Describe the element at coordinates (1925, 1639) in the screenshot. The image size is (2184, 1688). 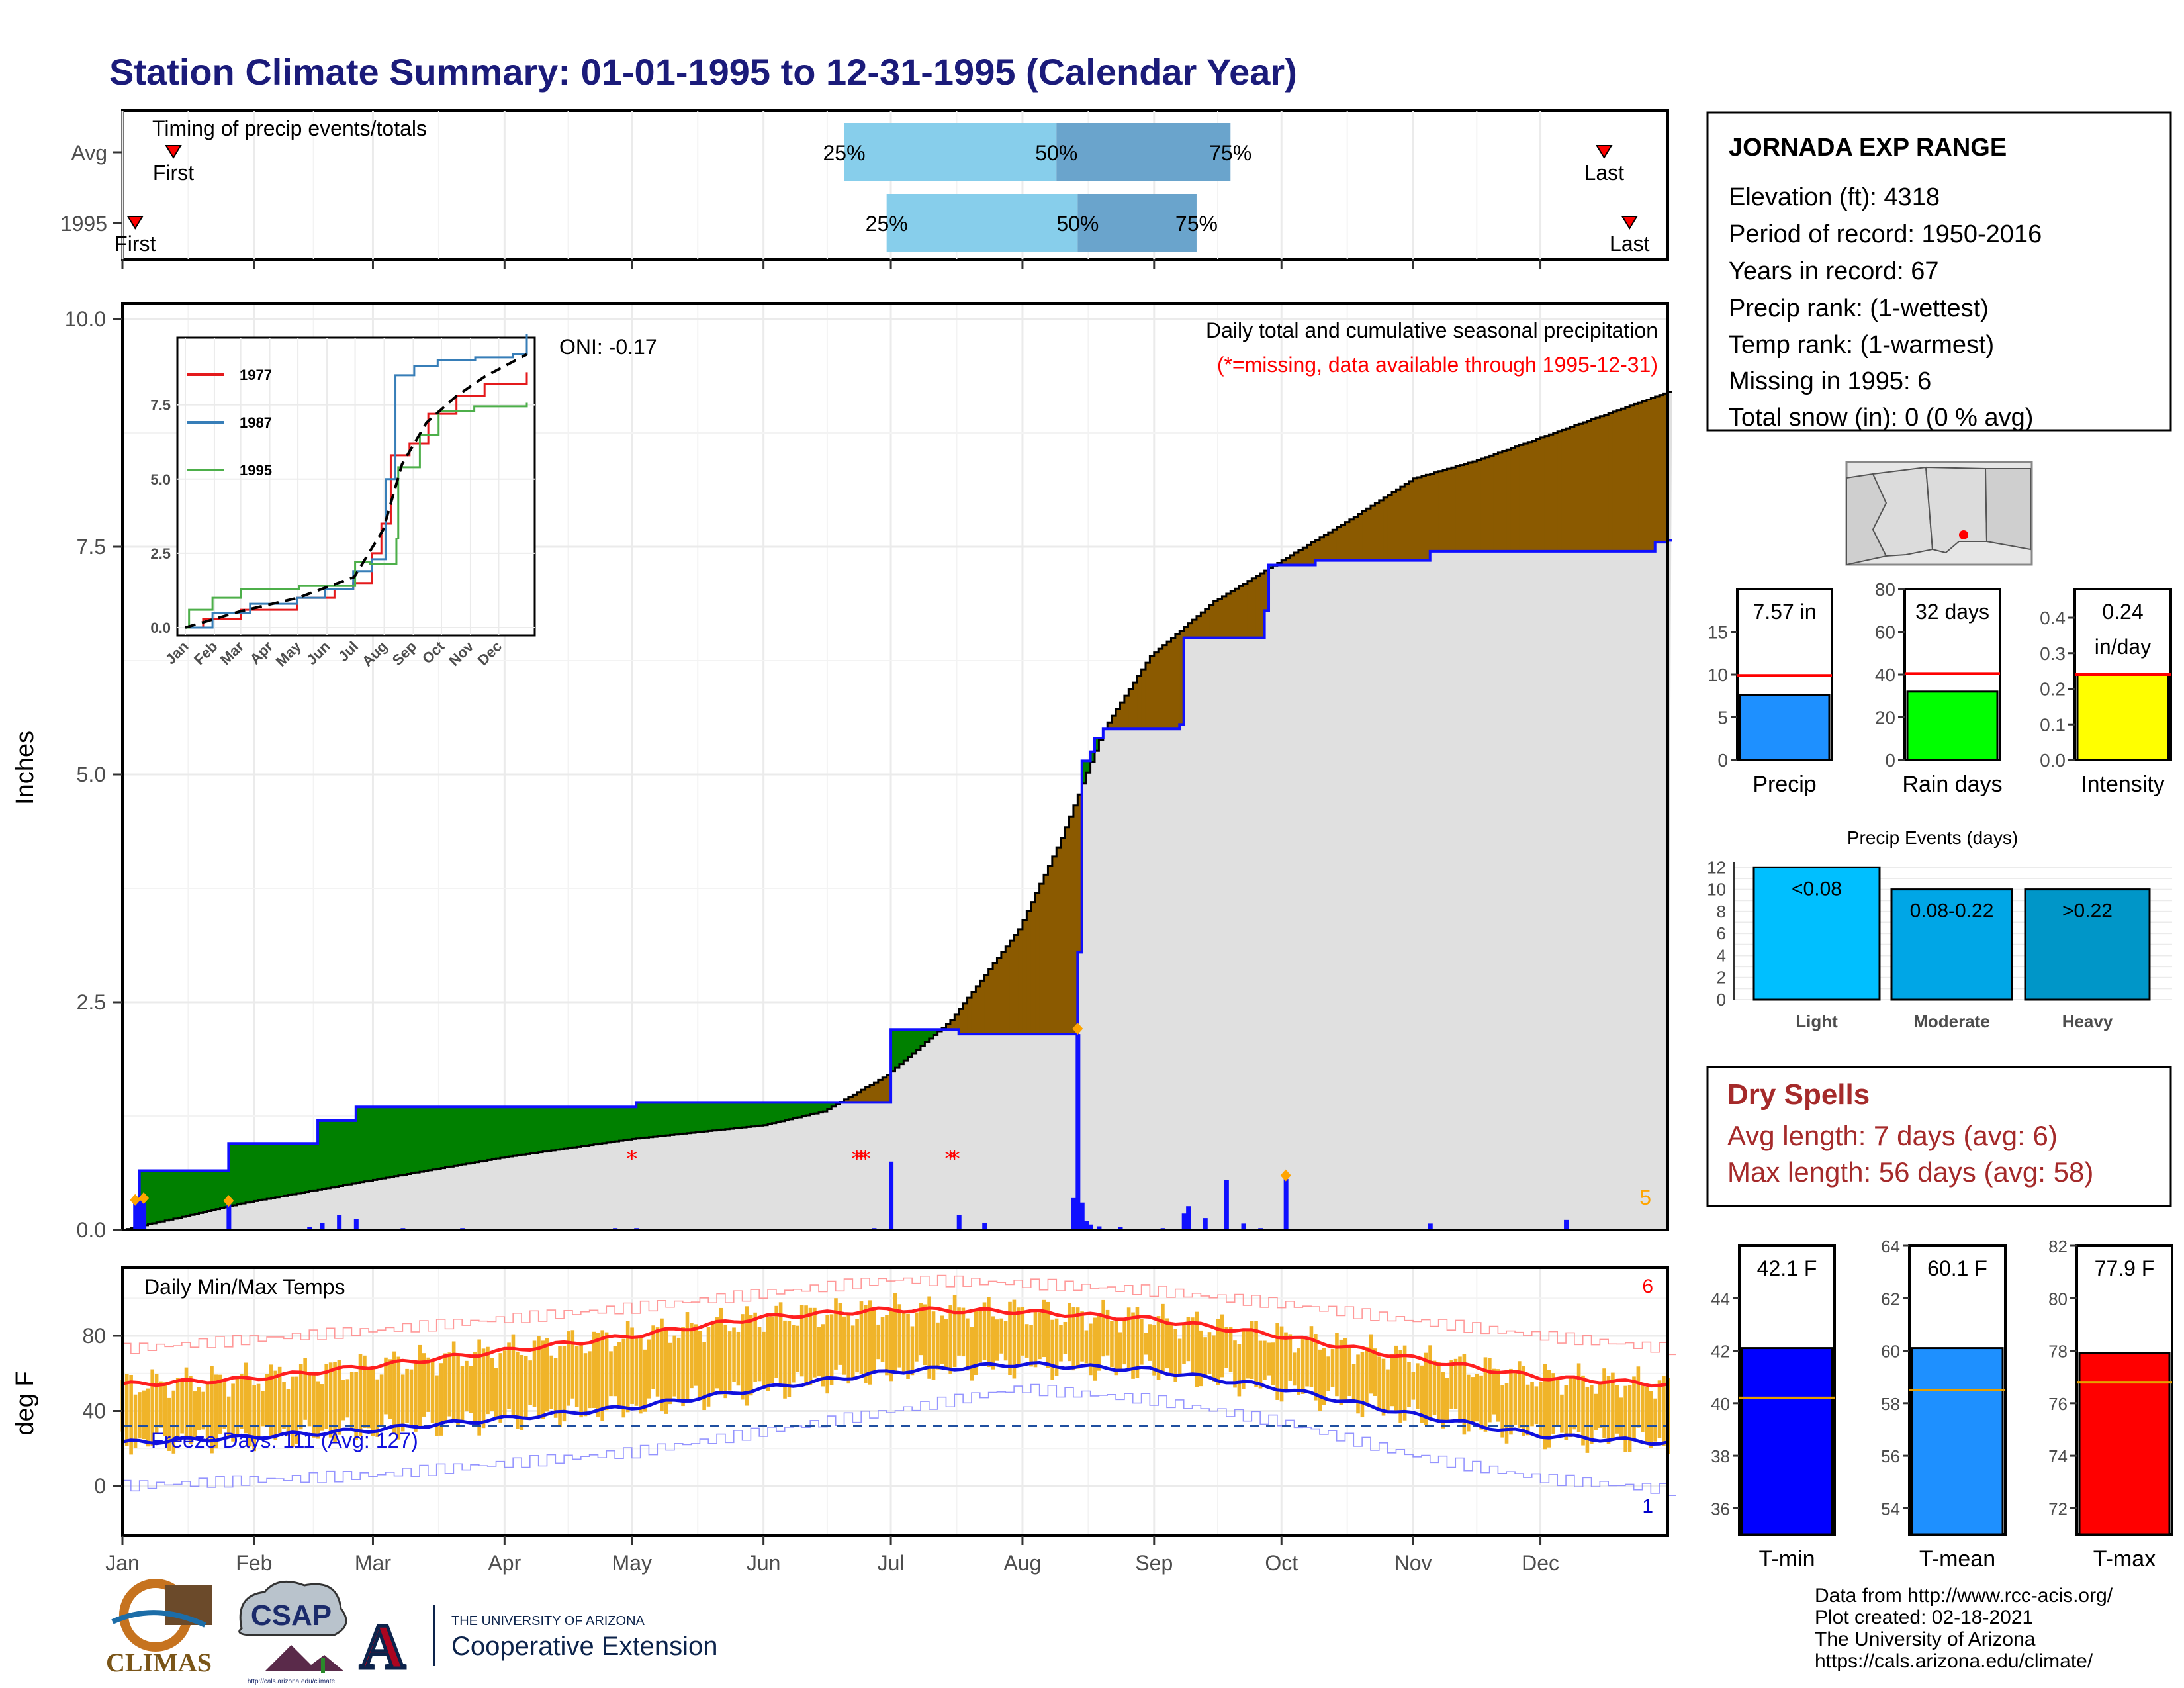
I see `footer-line-university: The University of Arizona` at that location.